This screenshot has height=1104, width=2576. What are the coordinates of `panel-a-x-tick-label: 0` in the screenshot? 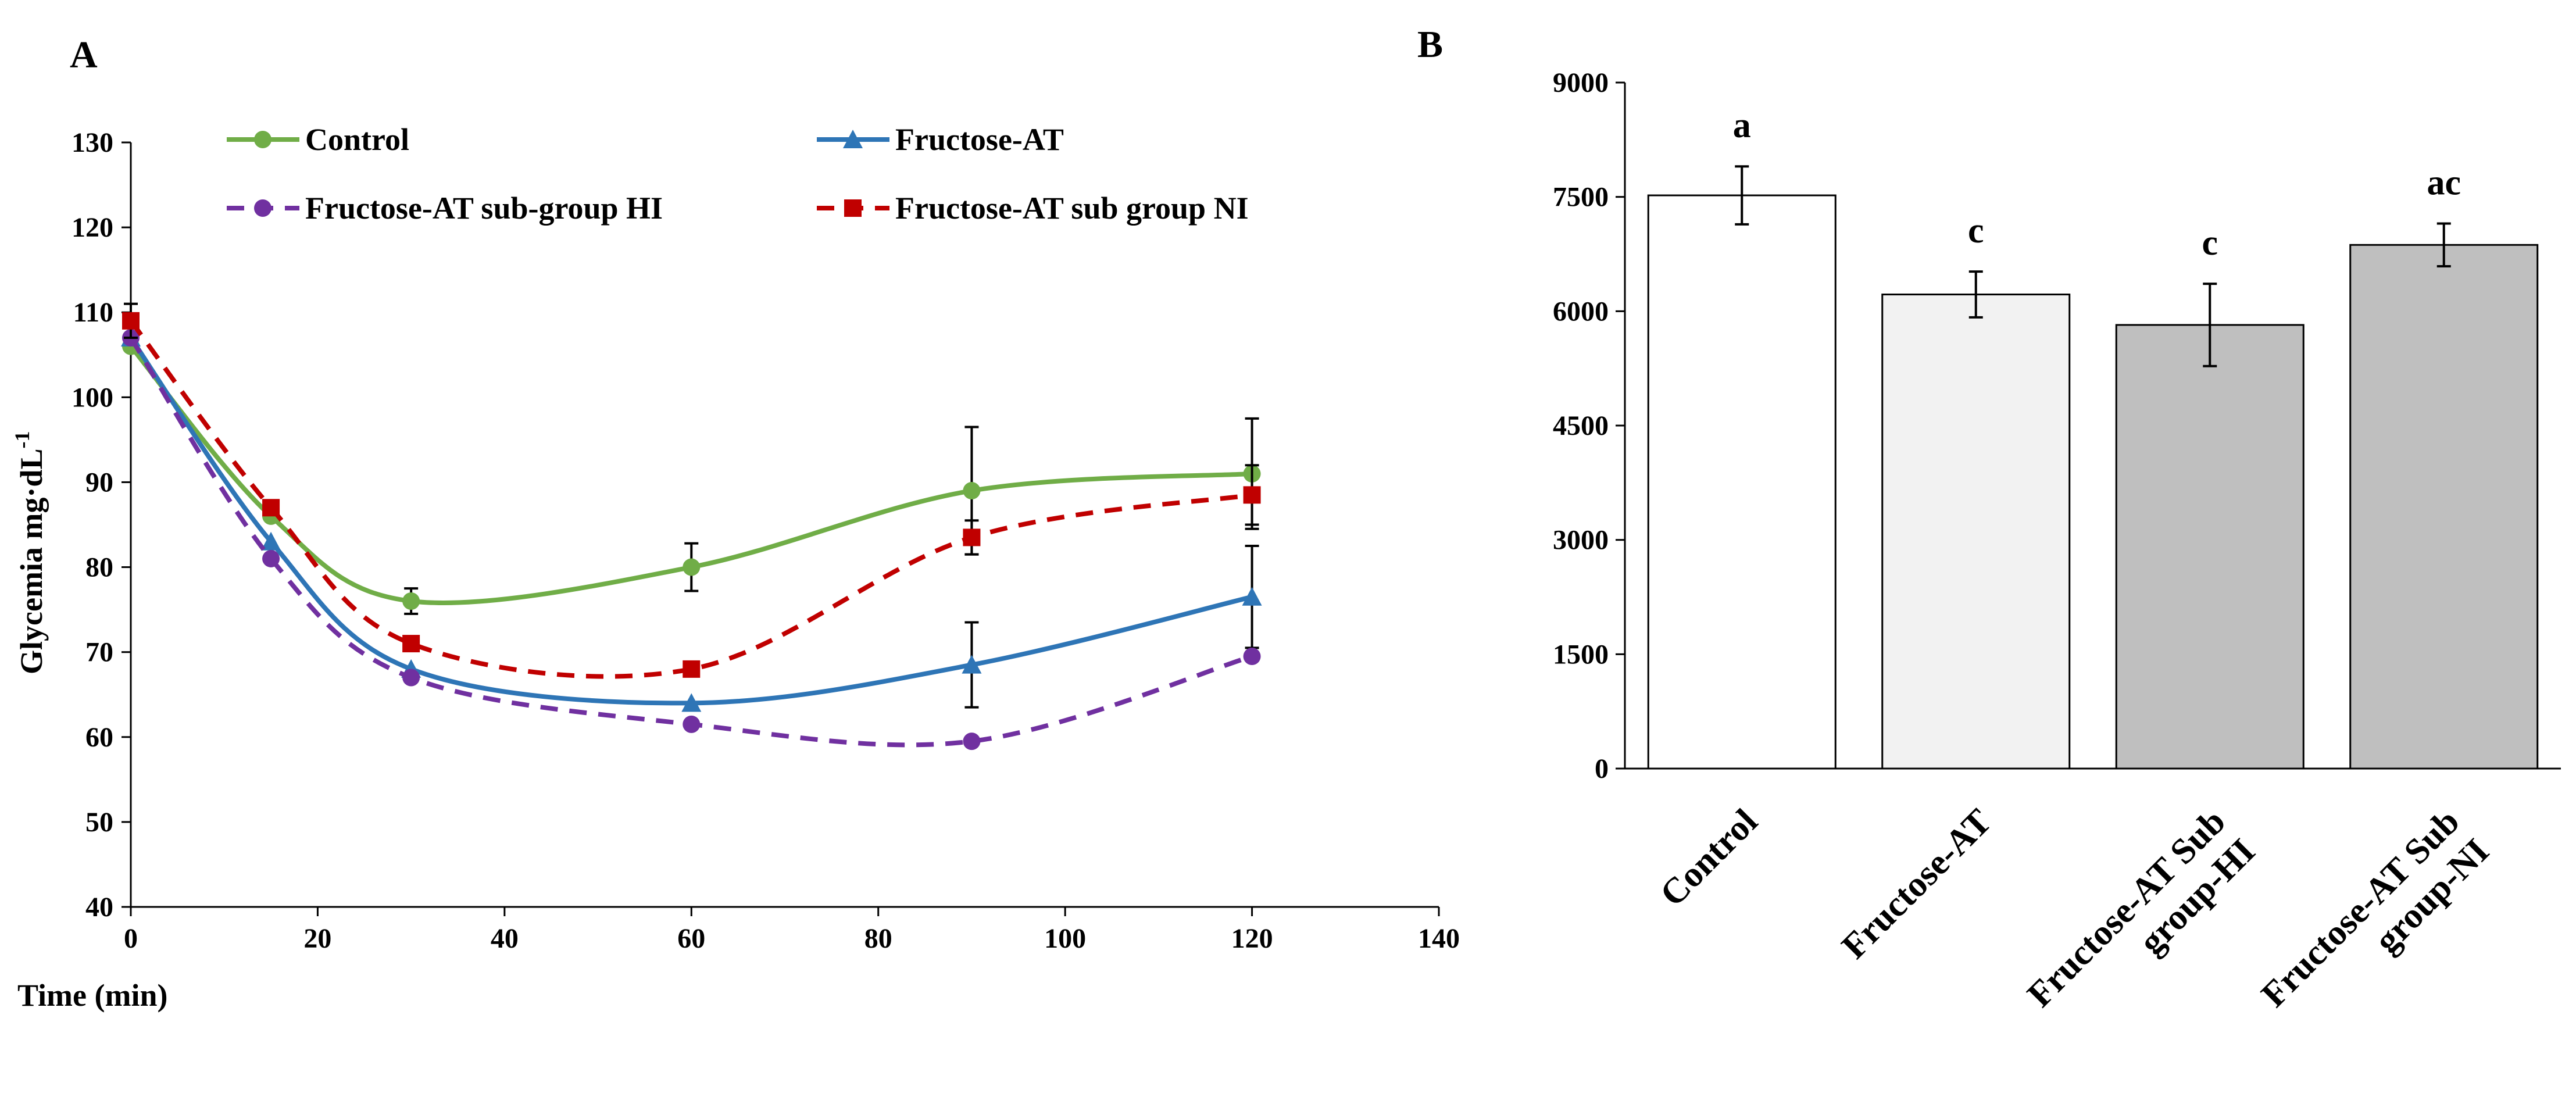 It's located at (131, 938).